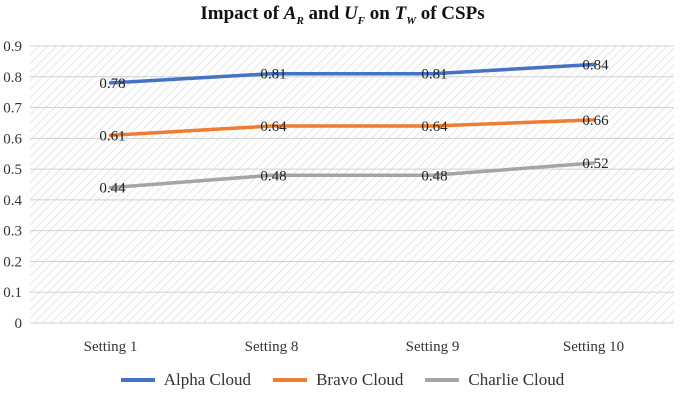 This screenshot has height=402, width=685. I want to click on legend-item-bravo-cloud: Bravo Cloud, so click(338, 380).